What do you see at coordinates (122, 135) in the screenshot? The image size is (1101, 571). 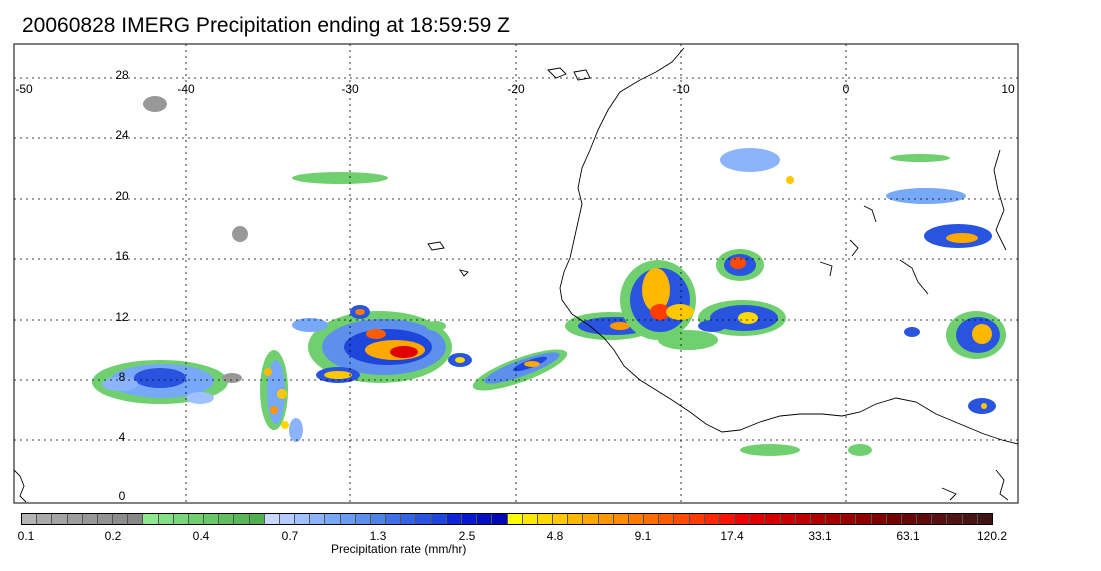 I see `lat-label: 24` at bounding box center [122, 135].